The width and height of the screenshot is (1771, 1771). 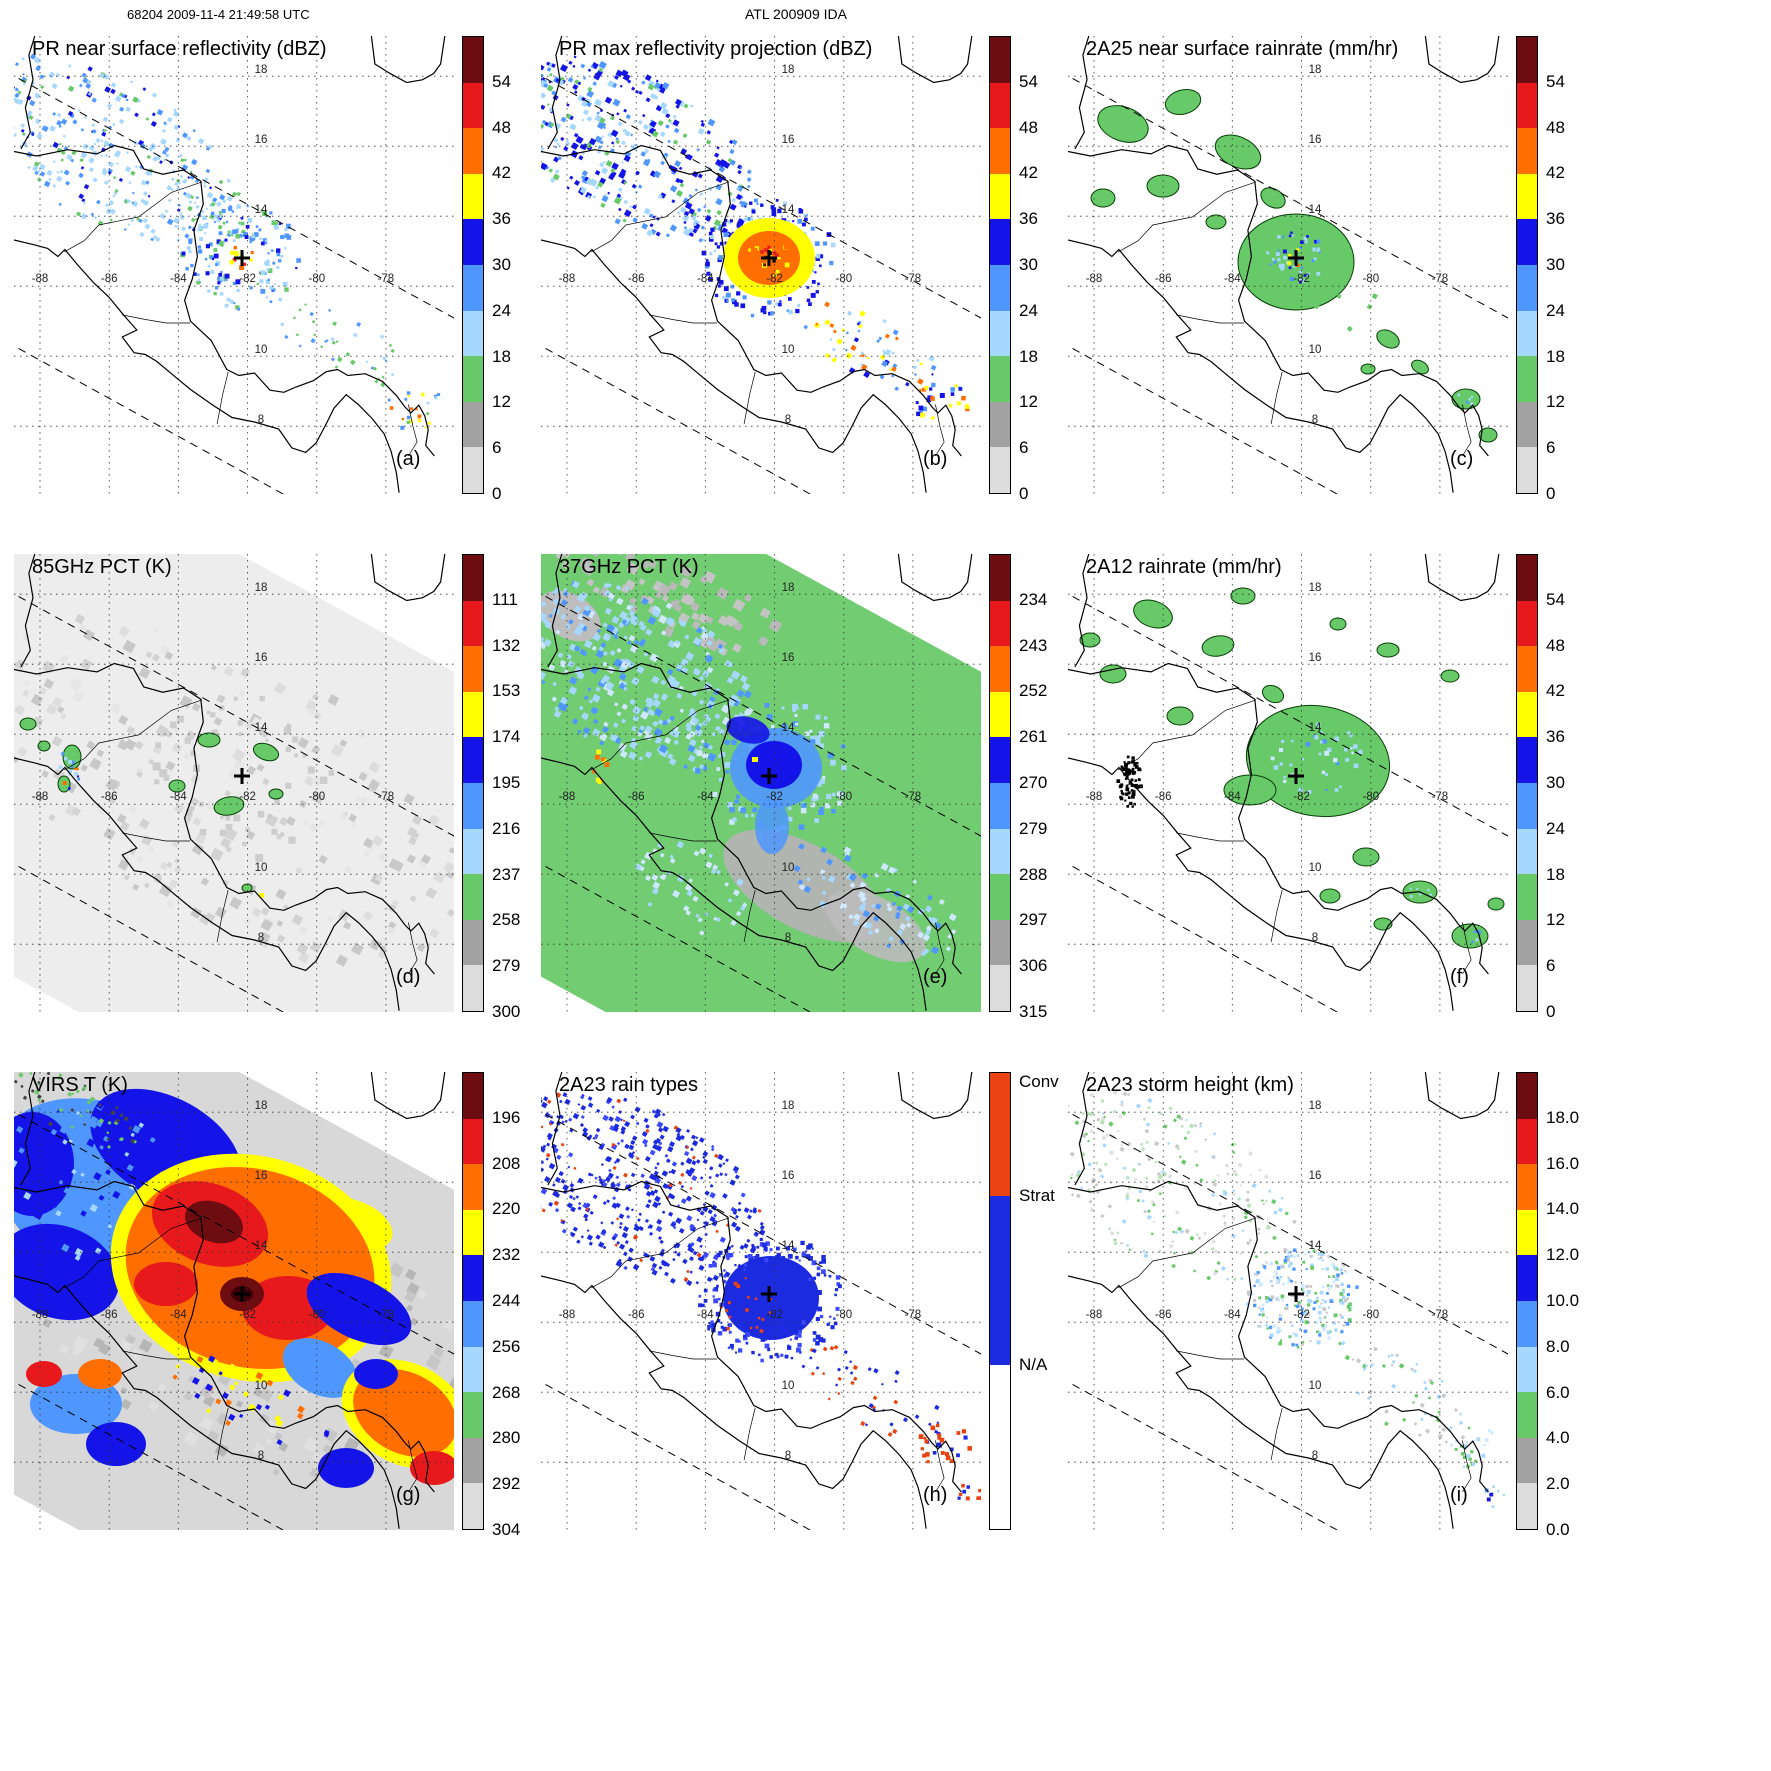 I want to click on colorbar-labels: 111 132 153 174 195 216 237 258 279 300, so click(x=497, y=787).